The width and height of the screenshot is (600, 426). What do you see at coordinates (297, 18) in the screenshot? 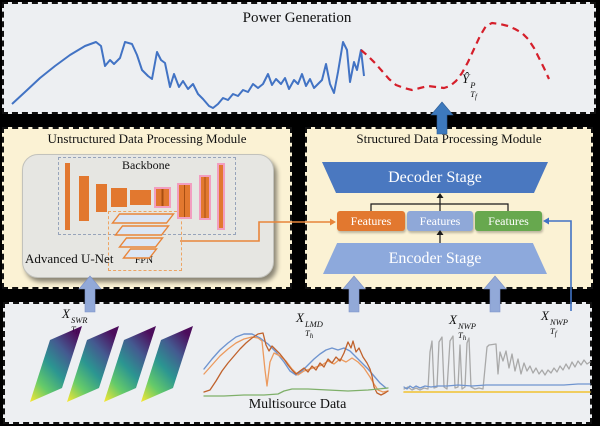
I see `power-generation-title: Power Generation` at bounding box center [297, 18].